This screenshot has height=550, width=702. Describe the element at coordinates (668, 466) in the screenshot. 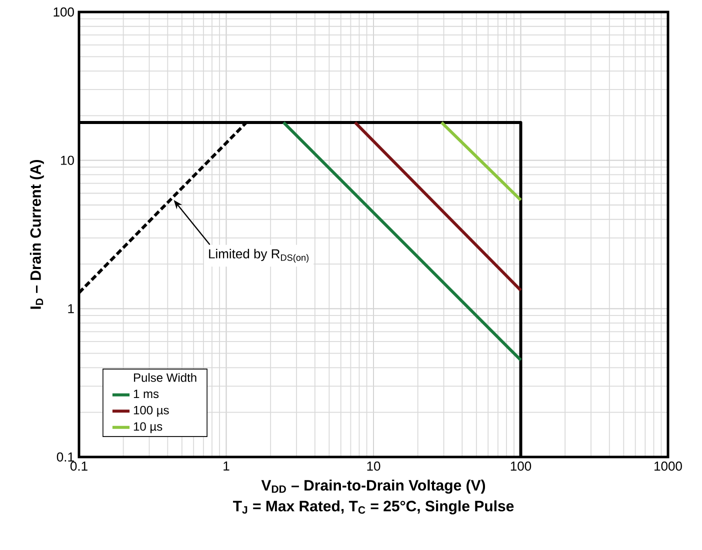

I see `x-tick-label: 1000` at that location.